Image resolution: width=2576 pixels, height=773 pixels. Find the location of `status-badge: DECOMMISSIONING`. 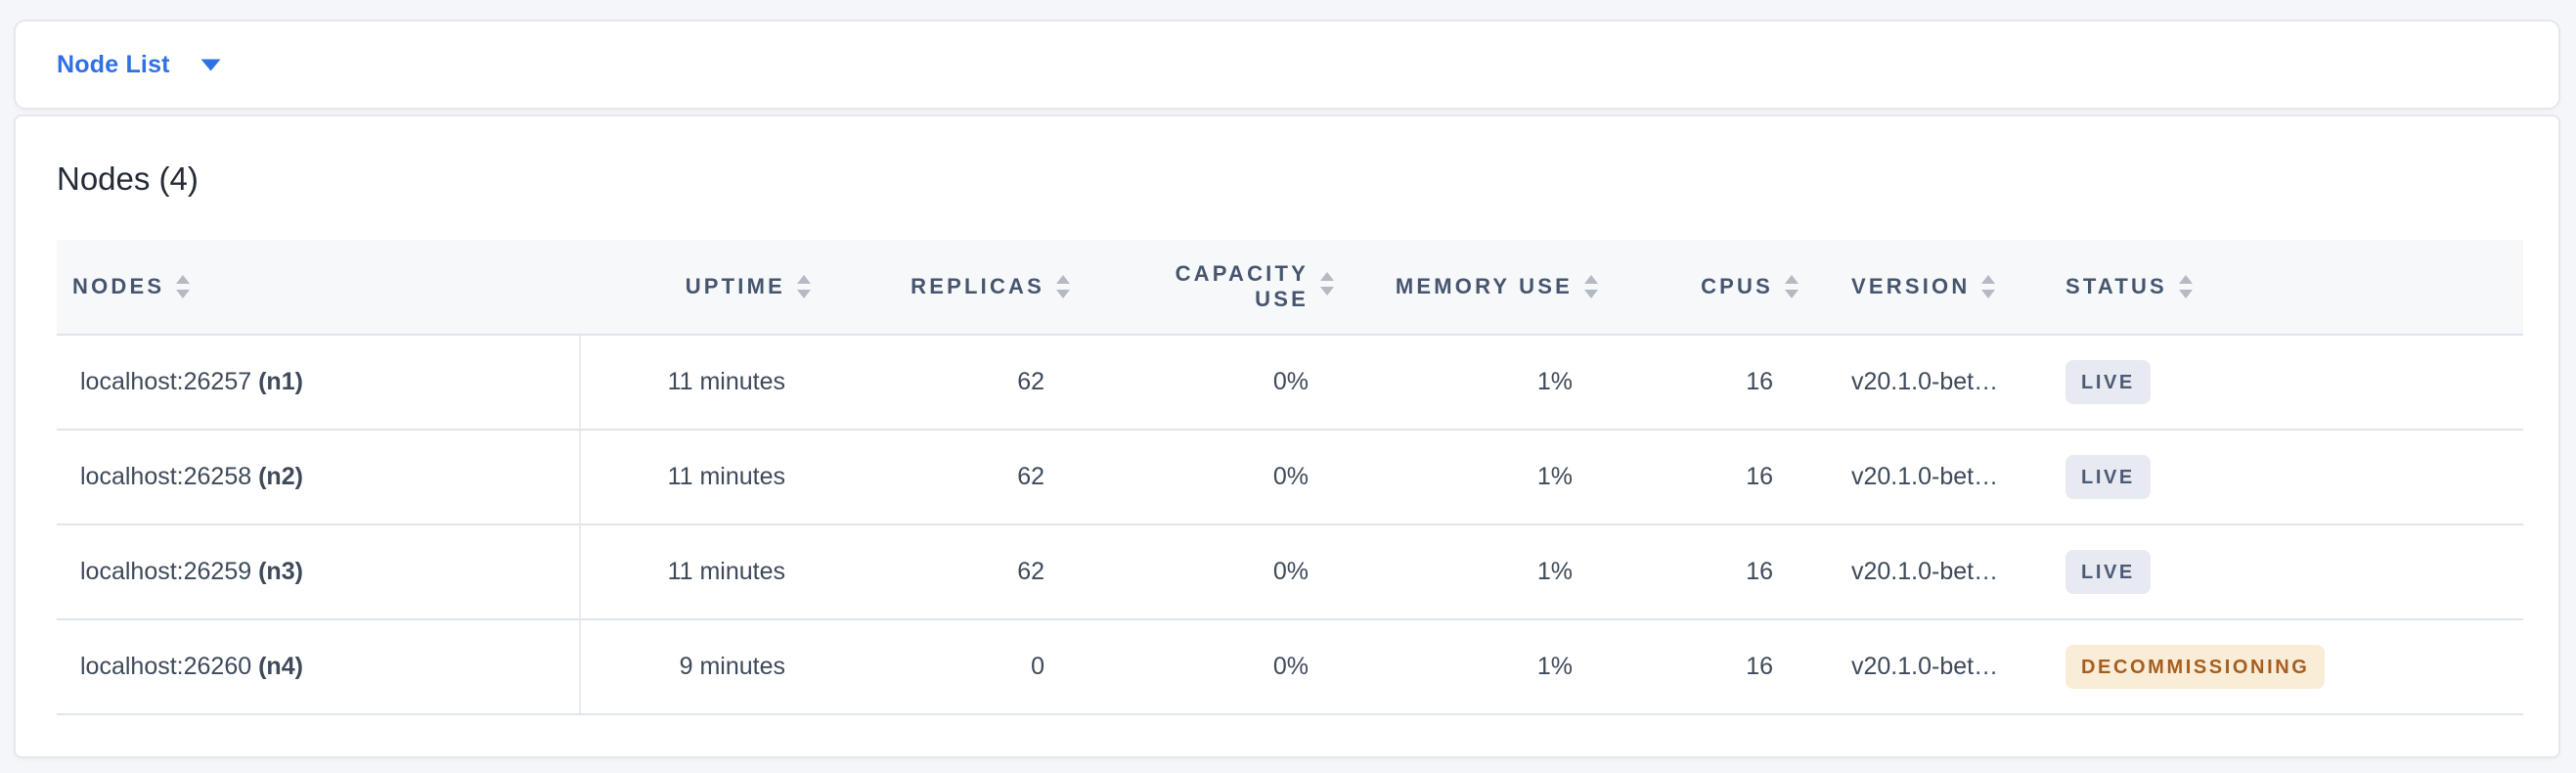

status-badge: DECOMMISSIONING is located at coordinates (2195, 667).